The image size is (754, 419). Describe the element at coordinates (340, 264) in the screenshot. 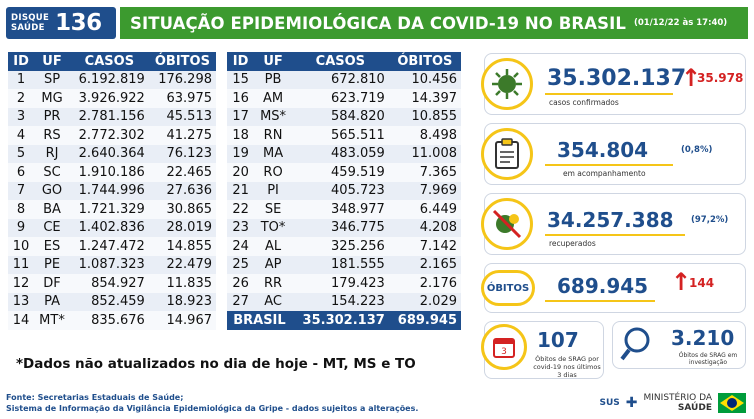

I see `cell-casos: 181.555` at that location.